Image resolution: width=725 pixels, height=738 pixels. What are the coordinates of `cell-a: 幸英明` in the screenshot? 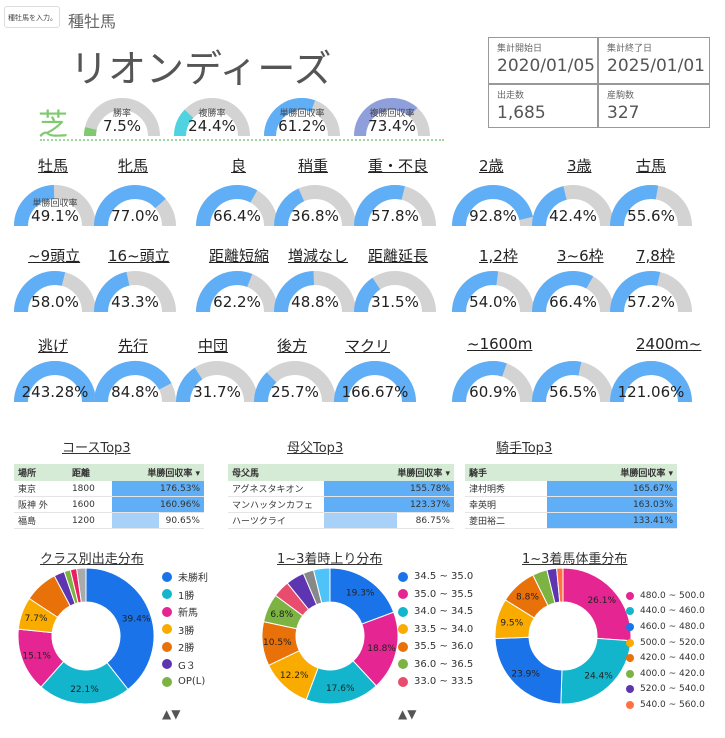 It's located at (483, 506).